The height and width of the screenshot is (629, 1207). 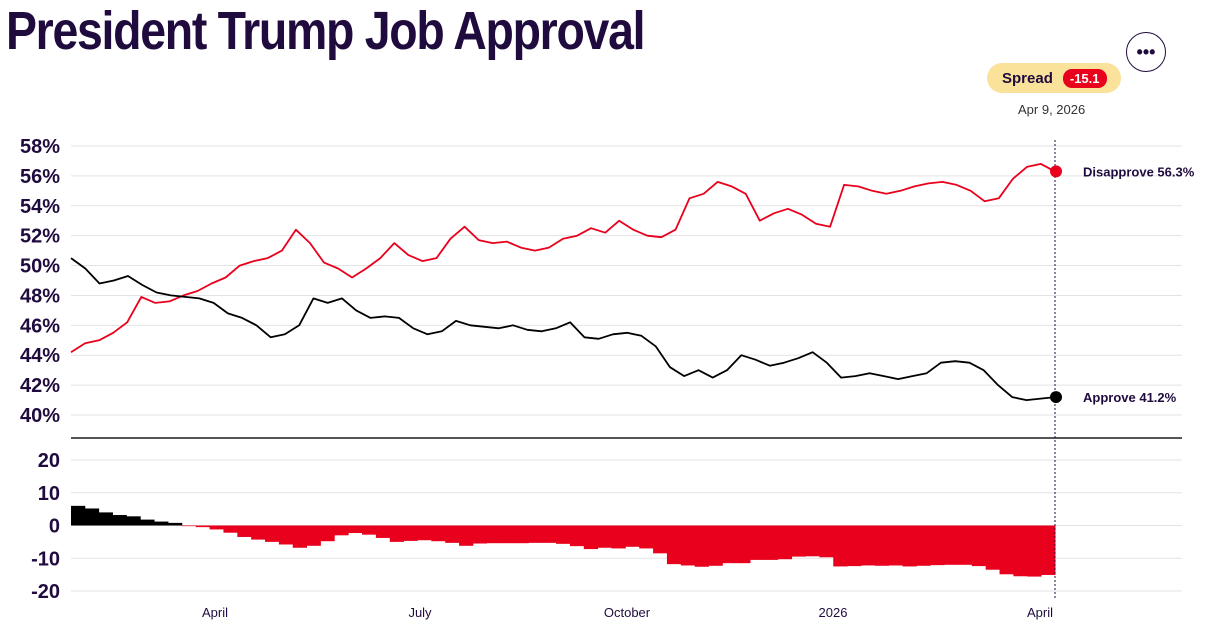 I want to click on spread-y-tick-label: 20, so click(x=49, y=461).